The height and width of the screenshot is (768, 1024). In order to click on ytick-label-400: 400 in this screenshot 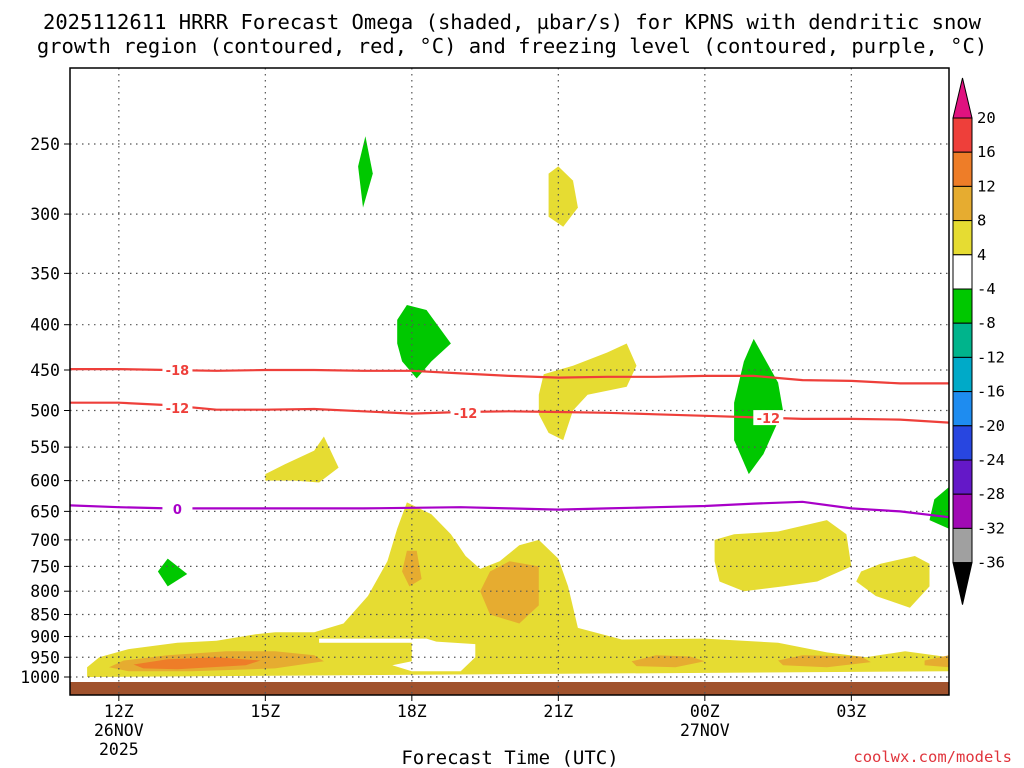, I will do `click(45, 325)`.